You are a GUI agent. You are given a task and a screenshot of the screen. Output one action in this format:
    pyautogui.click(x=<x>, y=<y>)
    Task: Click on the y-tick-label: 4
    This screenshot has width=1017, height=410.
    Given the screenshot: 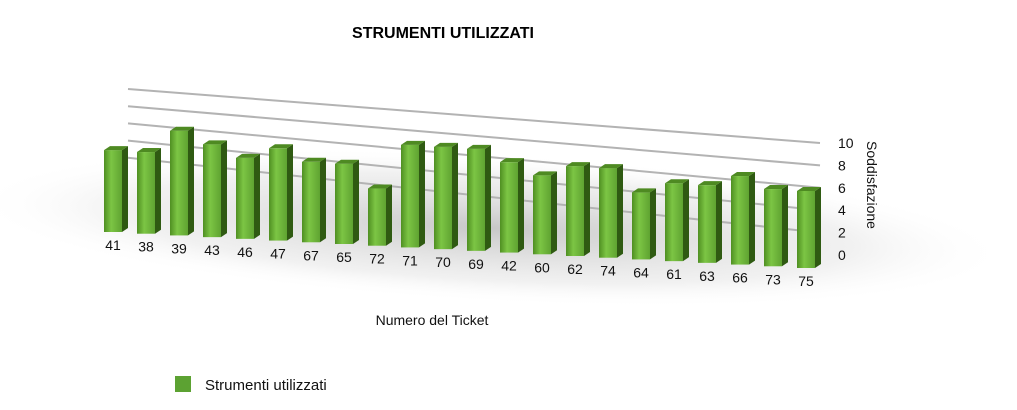 What is the action you would take?
    pyautogui.click(x=842, y=210)
    